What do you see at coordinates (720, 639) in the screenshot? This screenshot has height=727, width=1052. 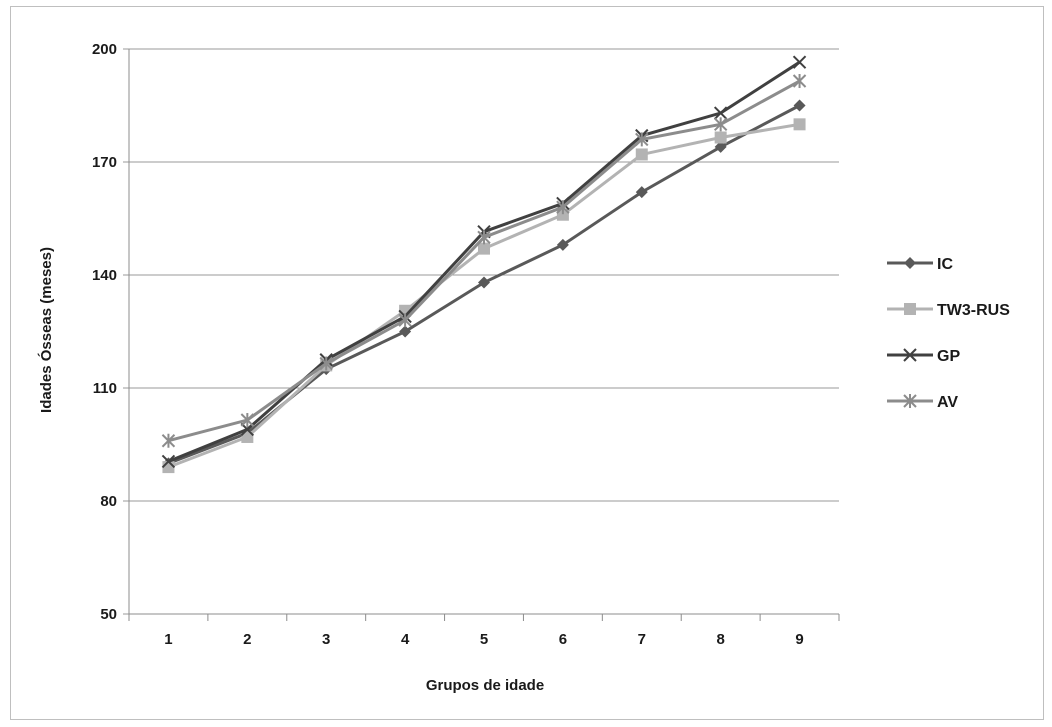 I see `x-tick-label: 8` at bounding box center [720, 639].